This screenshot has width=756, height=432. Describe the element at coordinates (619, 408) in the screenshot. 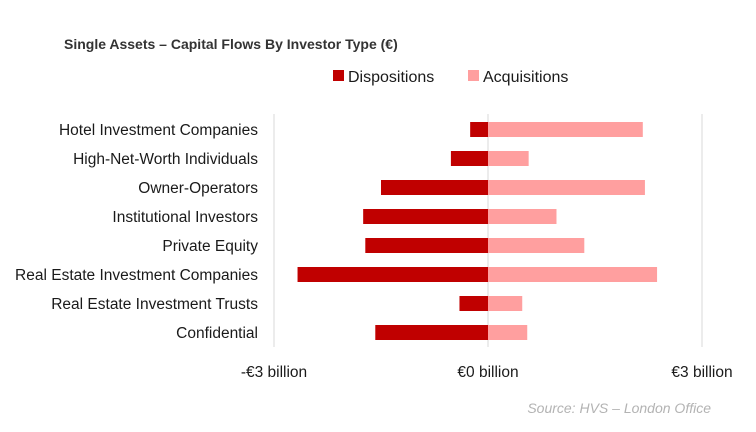

I see `source-note: Source: HVS – London Office` at that location.